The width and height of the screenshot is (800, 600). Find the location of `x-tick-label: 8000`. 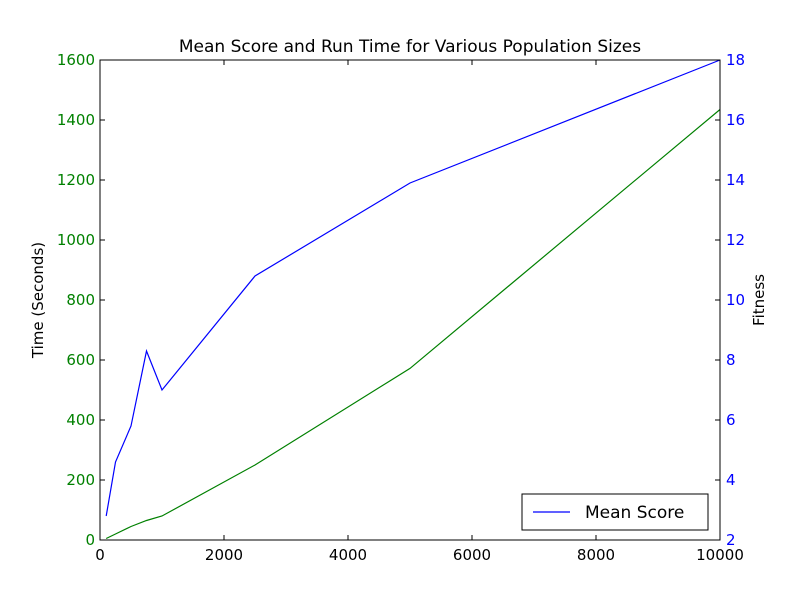

x-tick-label: 8000 is located at coordinates (596, 555).